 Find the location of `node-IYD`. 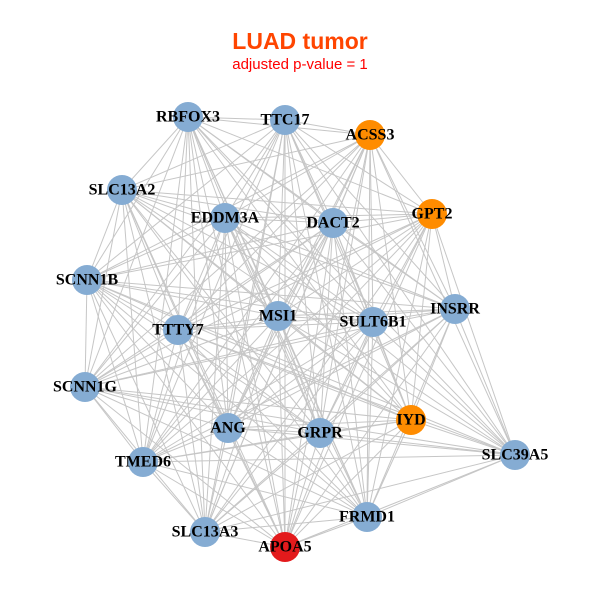

node-IYD is located at coordinates (411, 420).